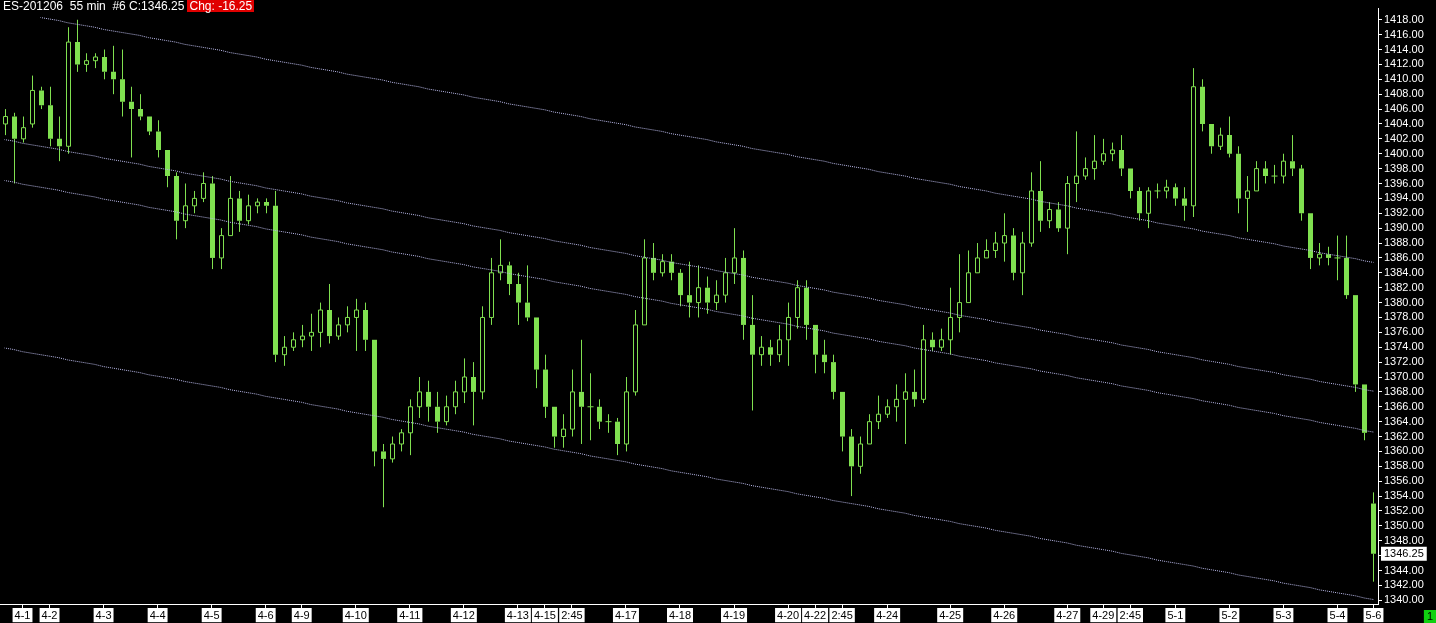  I want to click on y-tick-label: 1376.00, so click(1404, 331).